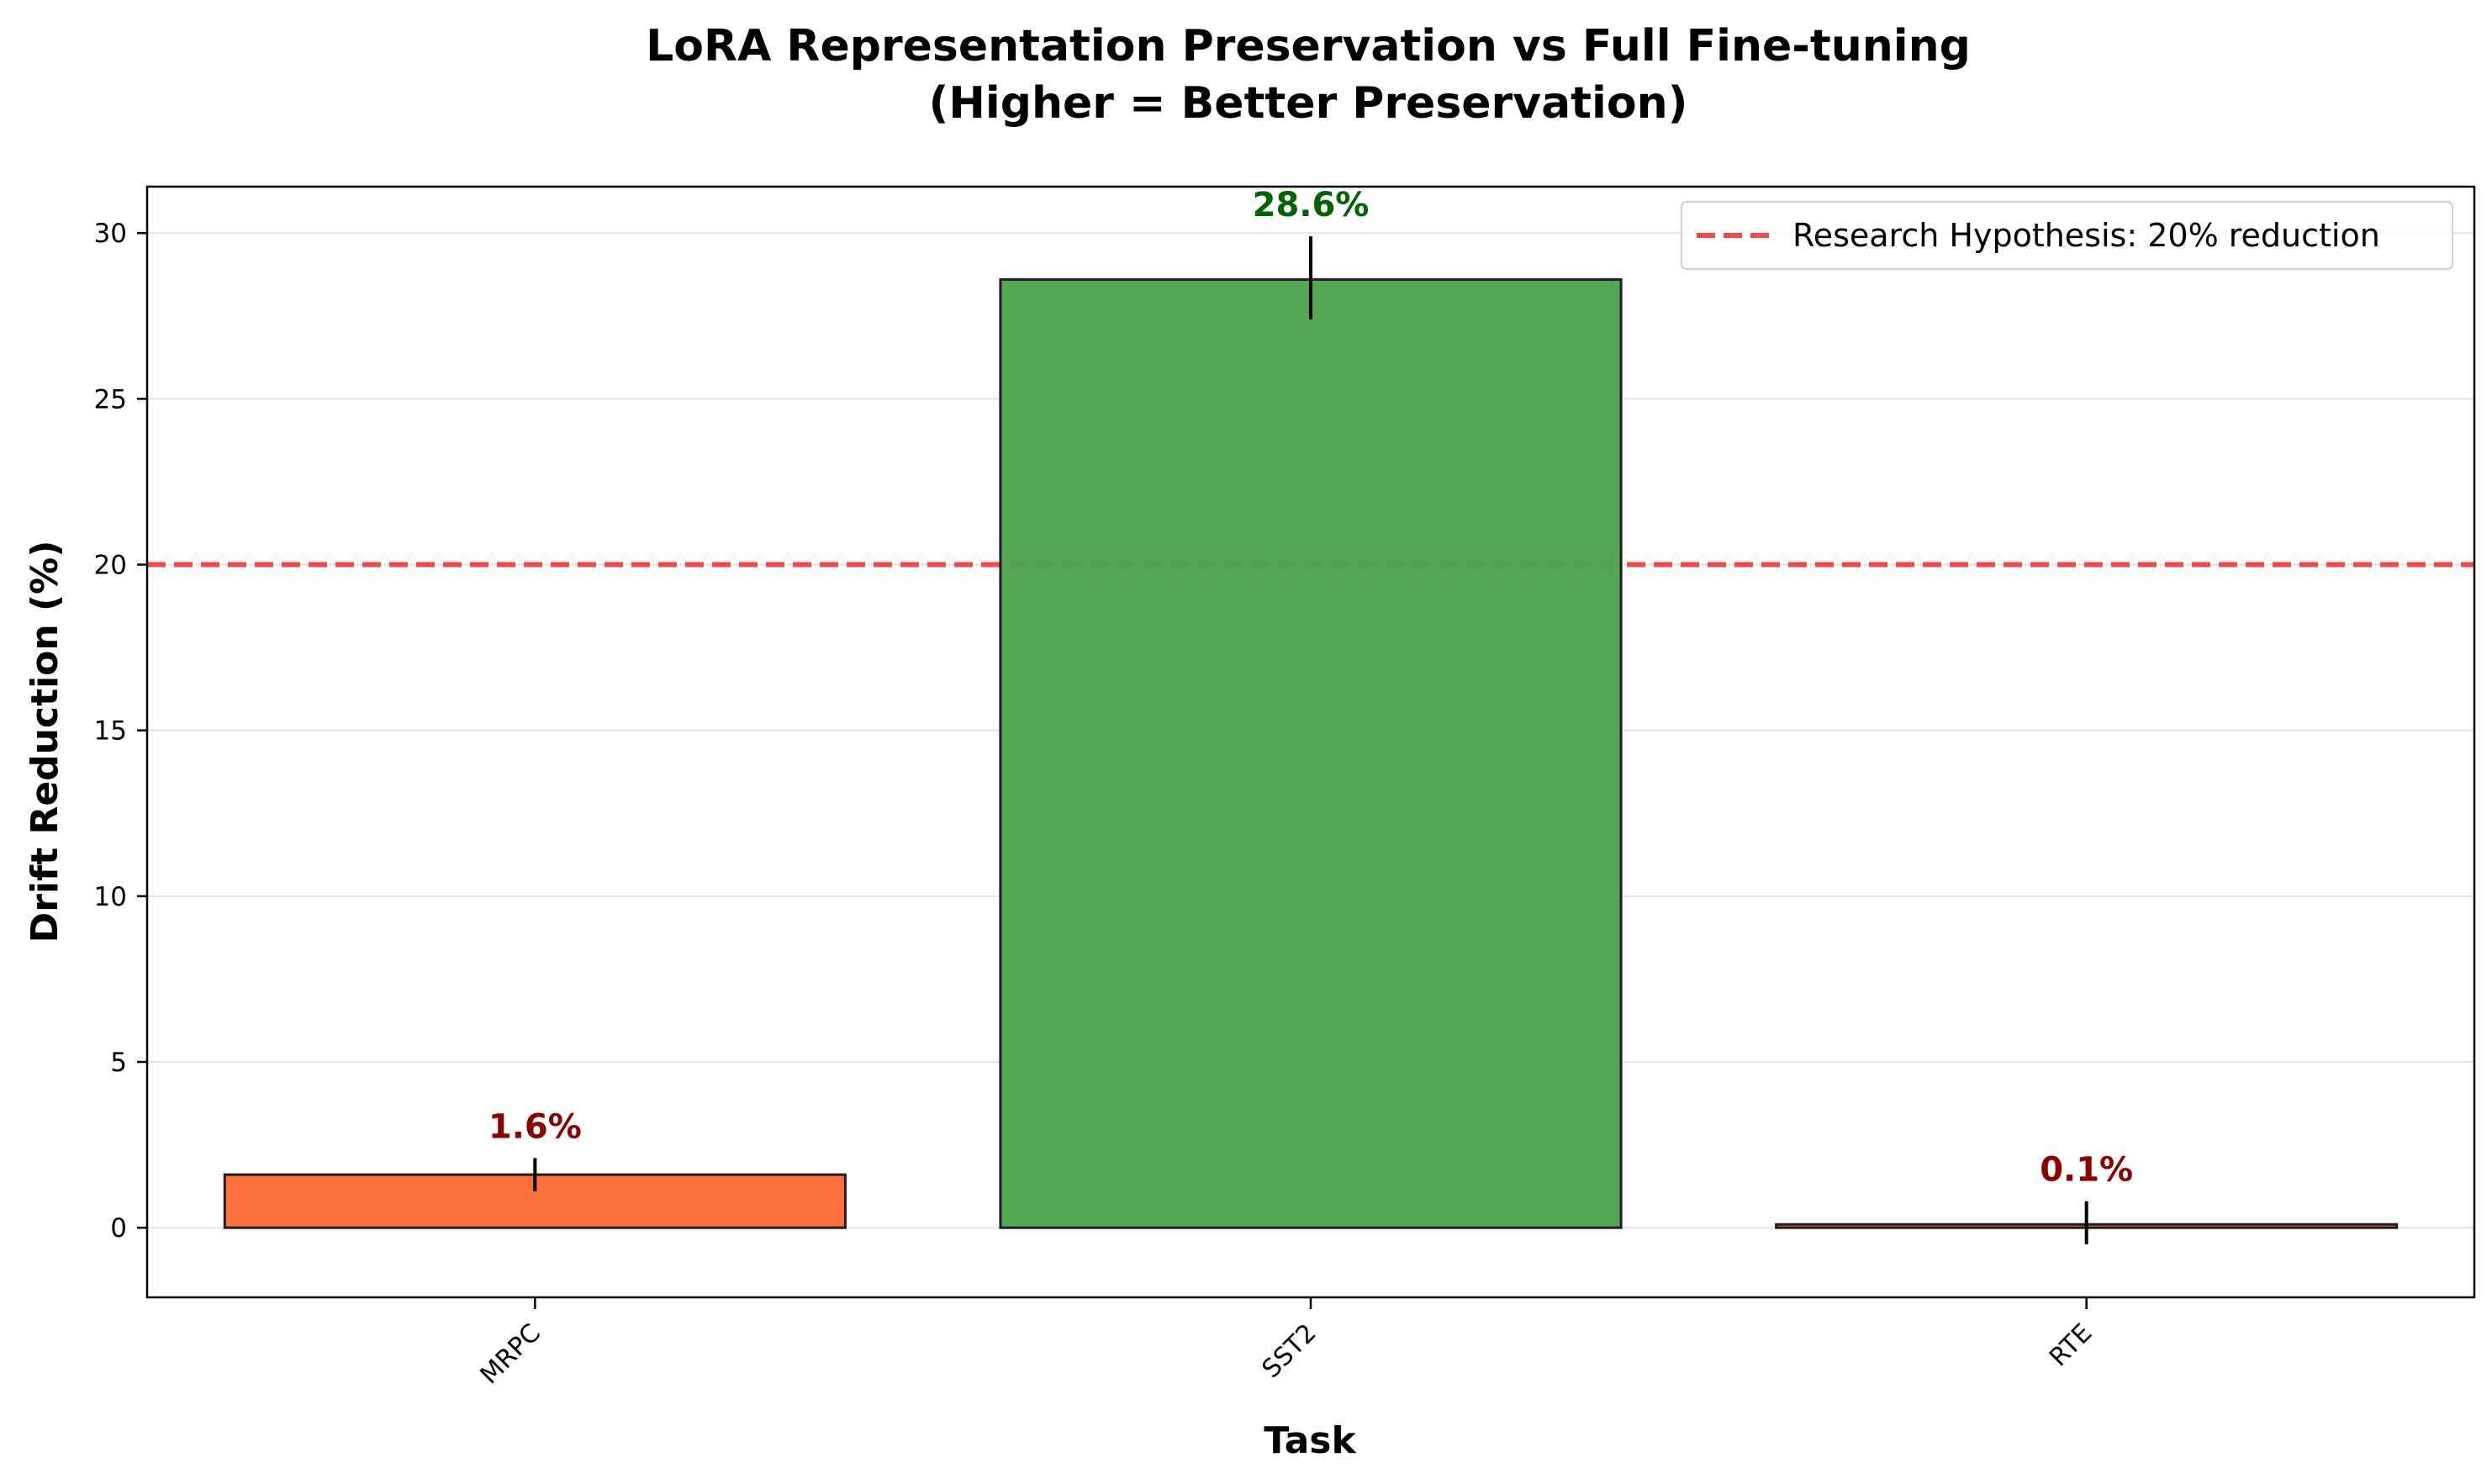 The image size is (2492, 1484). What do you see at coordinates (118, 1228) in the screenshot?
I see `y-tick-label: 0` at bounding box center [118, 1228].